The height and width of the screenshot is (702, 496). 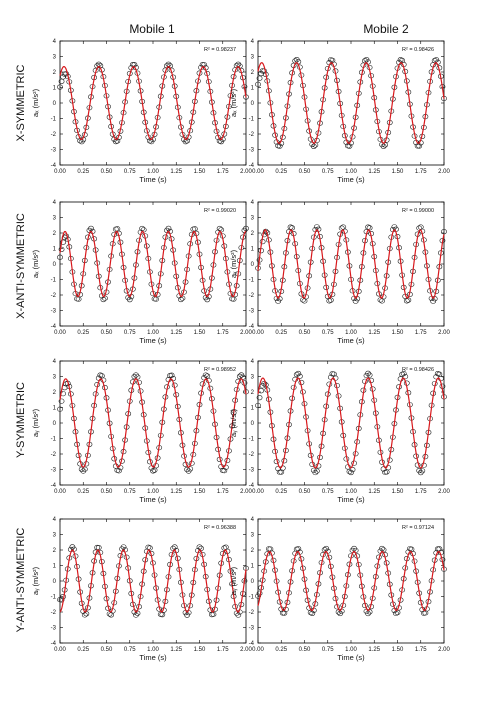 I want to click on x-tick-label: 2.00, so click(x=444, y=650).